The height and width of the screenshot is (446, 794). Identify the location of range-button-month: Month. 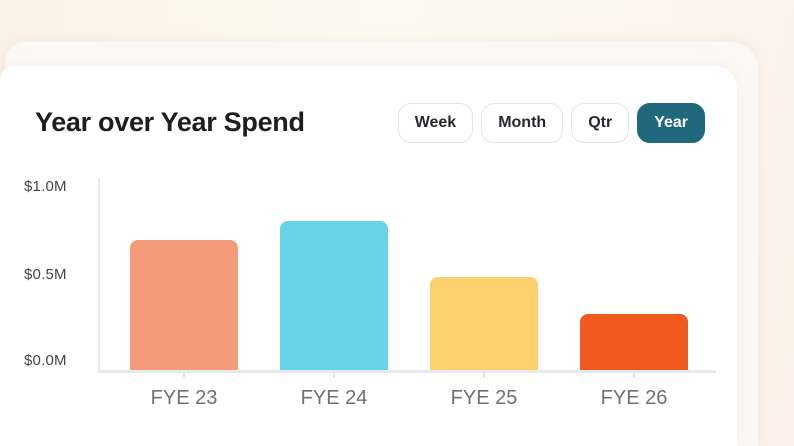
(522, 123).